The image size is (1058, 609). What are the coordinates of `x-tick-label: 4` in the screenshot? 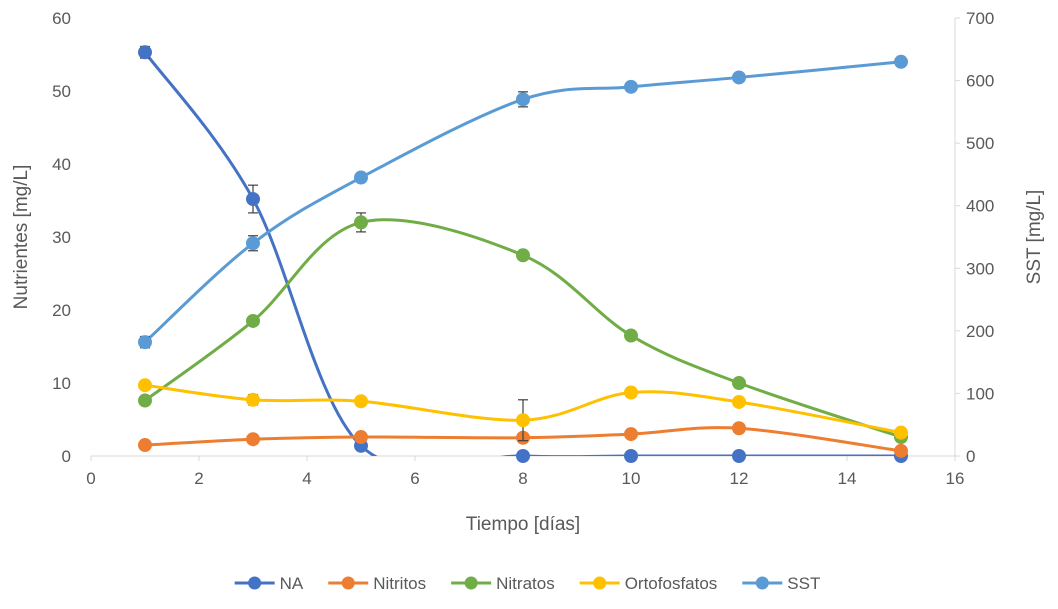 It's located at (306, 478).